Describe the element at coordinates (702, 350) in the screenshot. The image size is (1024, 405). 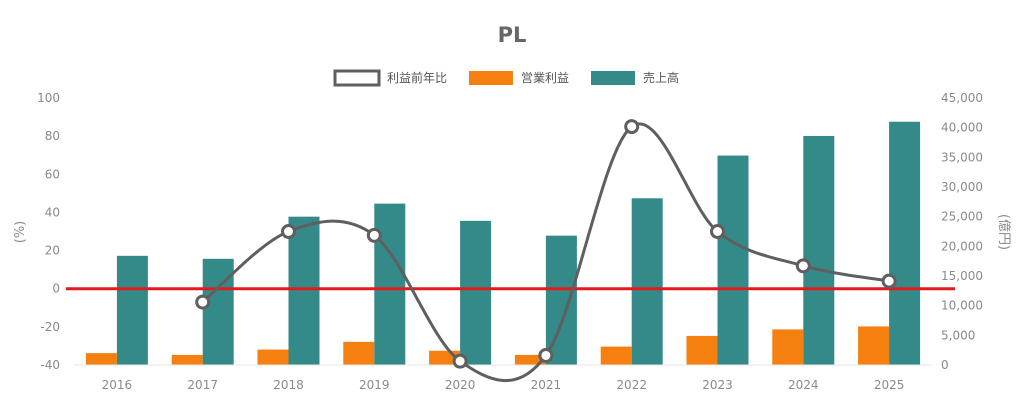
I see `bar-operating-profit-2023` at that location.